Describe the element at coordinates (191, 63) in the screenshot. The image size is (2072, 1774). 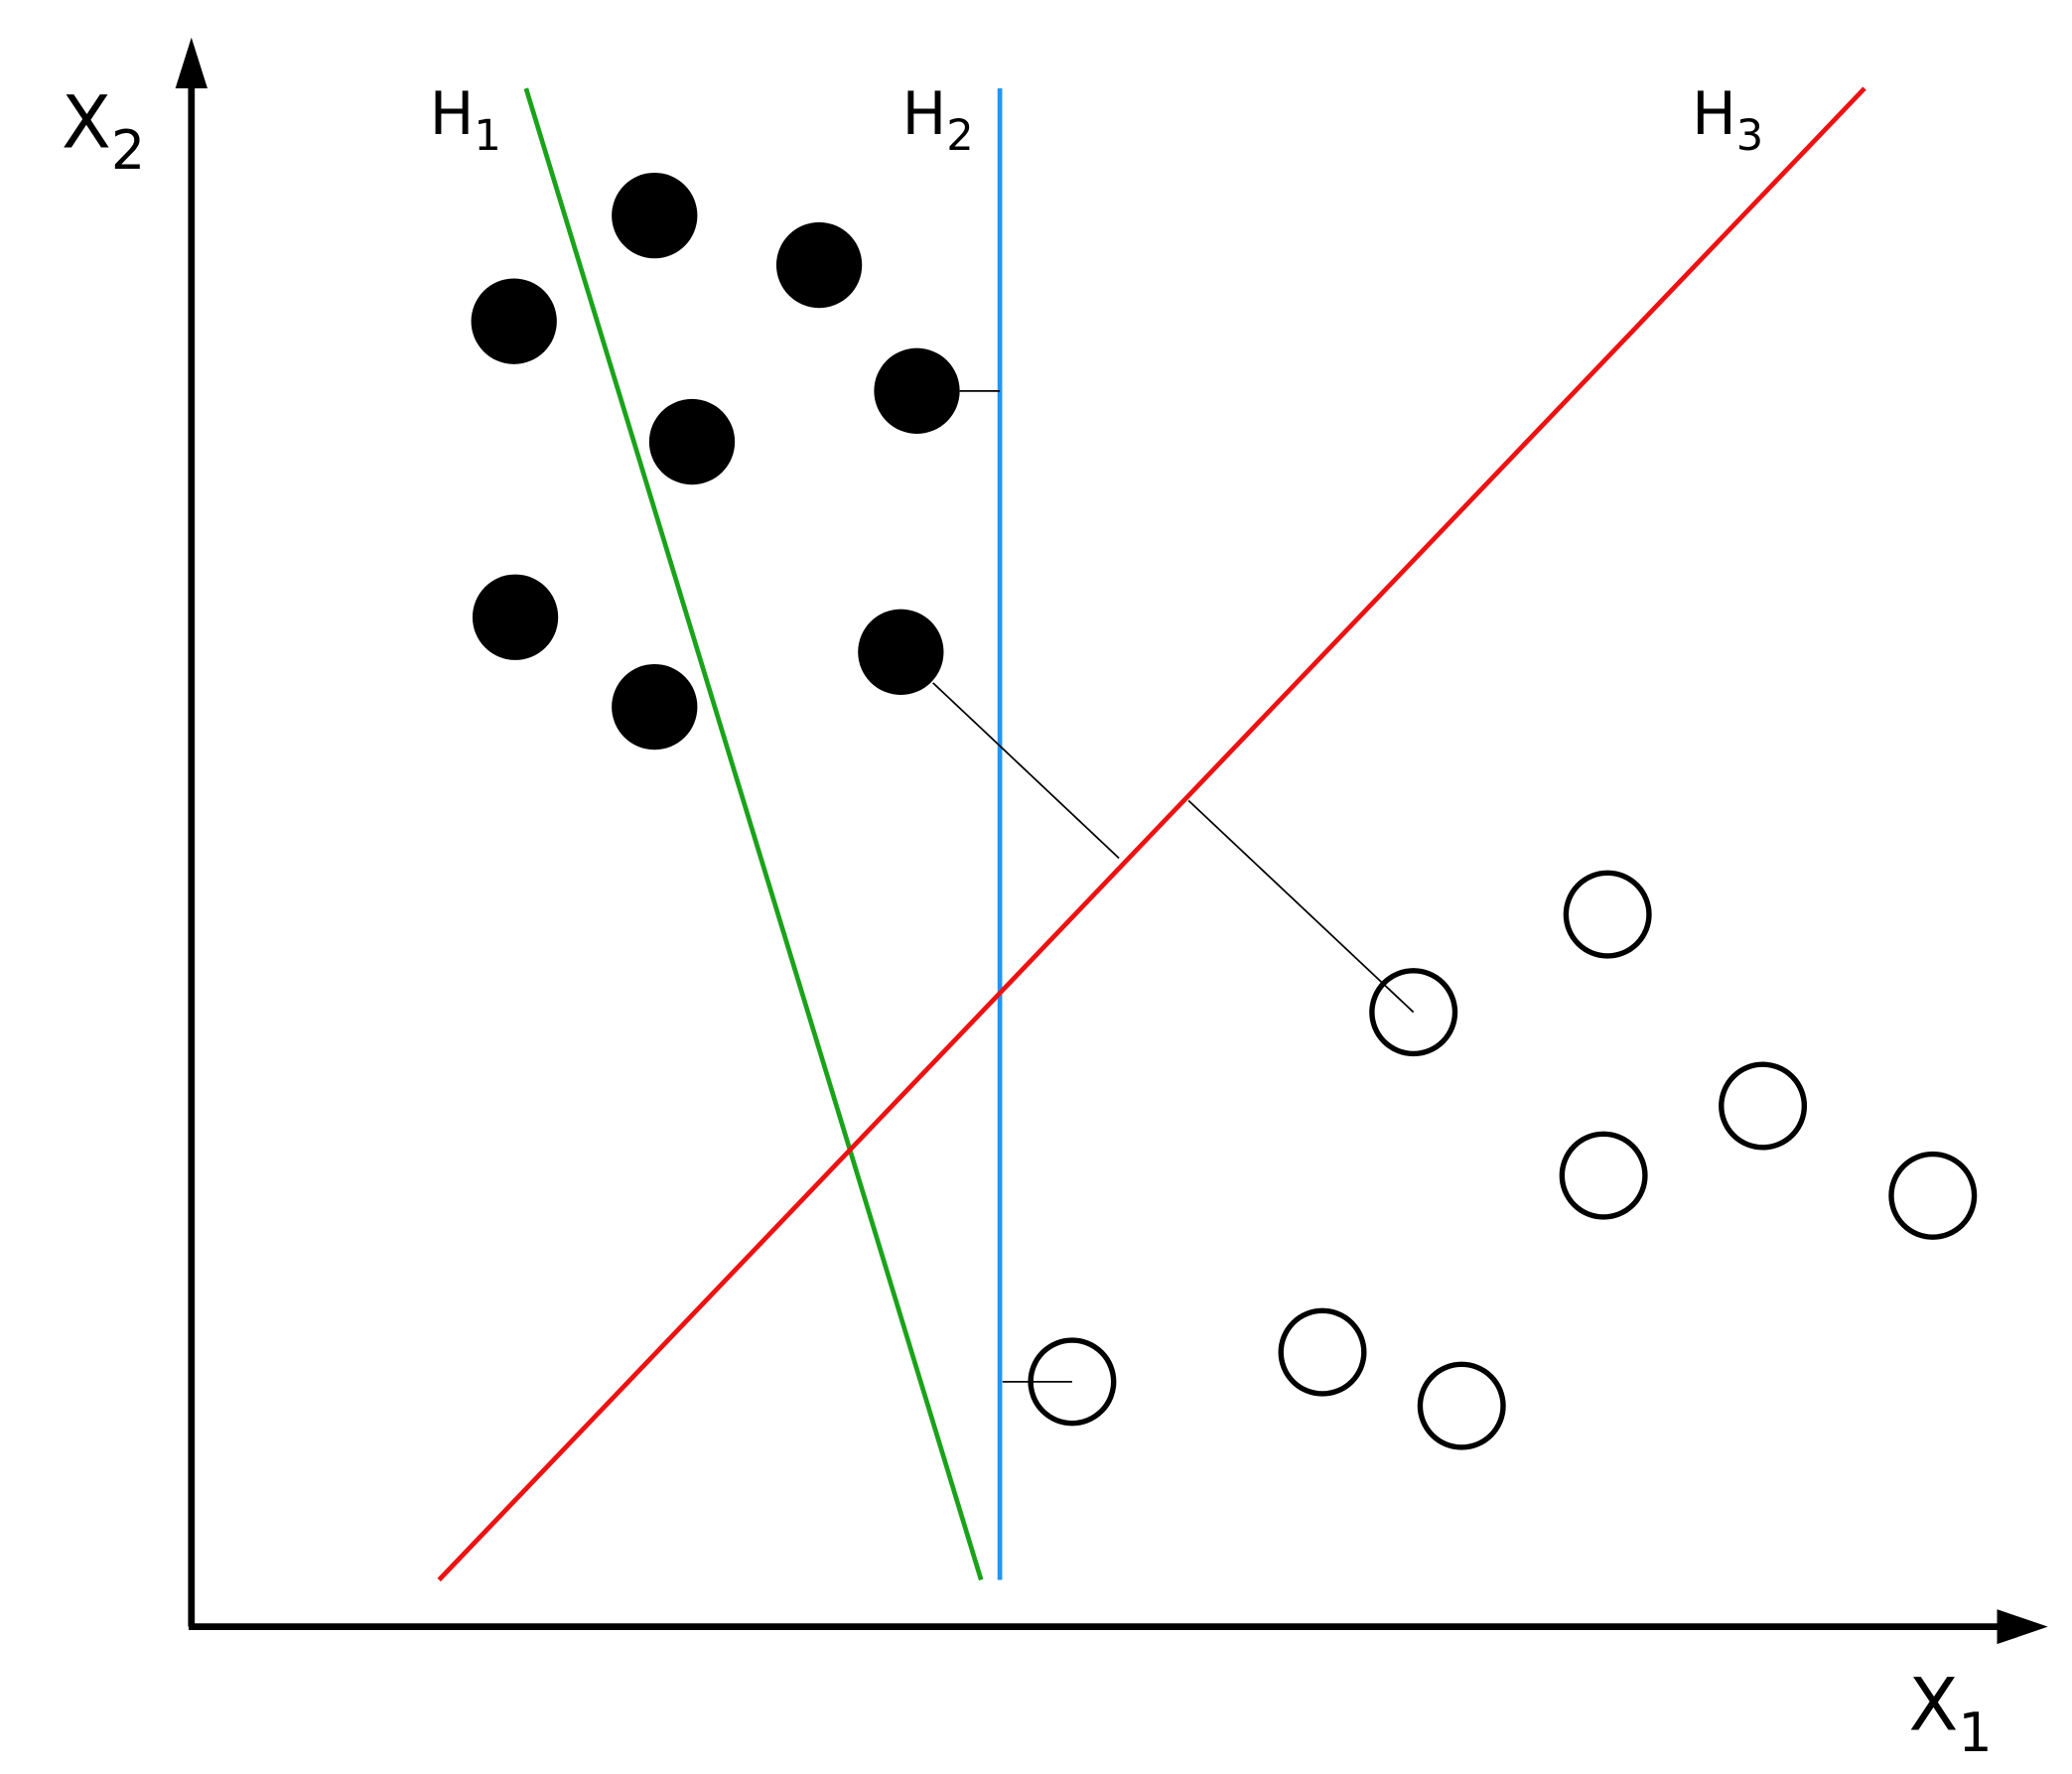
I see `y-axis-arrow` at that location.